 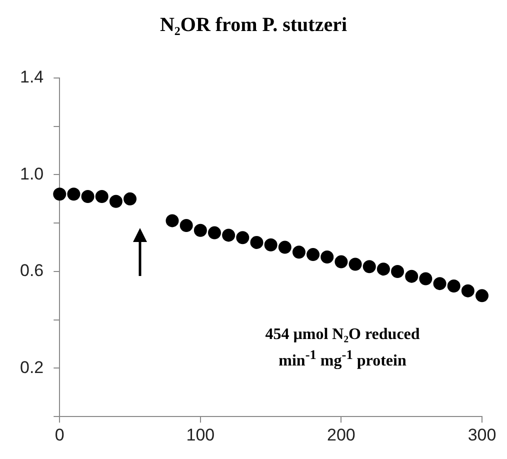 What do you see at coordinates (32, 367) in the screenshot?
I see `y-tick-label: 0.2` at bounding box center [32, 367].